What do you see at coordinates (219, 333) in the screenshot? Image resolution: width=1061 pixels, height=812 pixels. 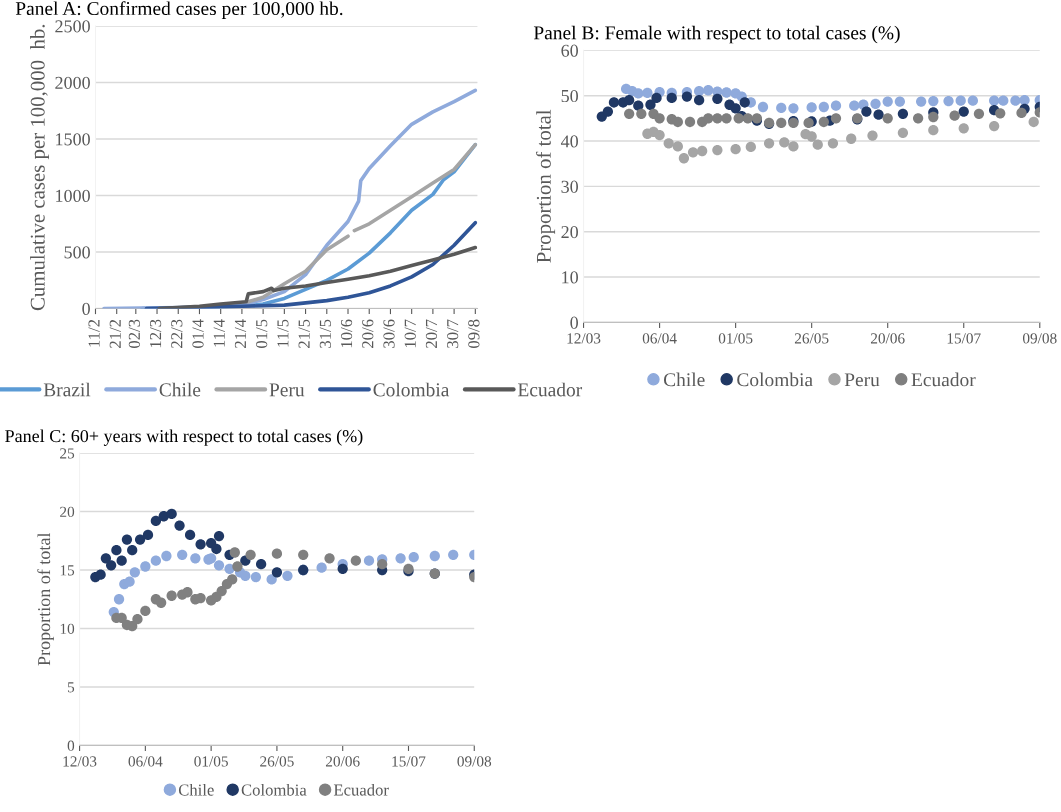 I see `x-tick-label: 11/4` at bounding box center [219, 333].